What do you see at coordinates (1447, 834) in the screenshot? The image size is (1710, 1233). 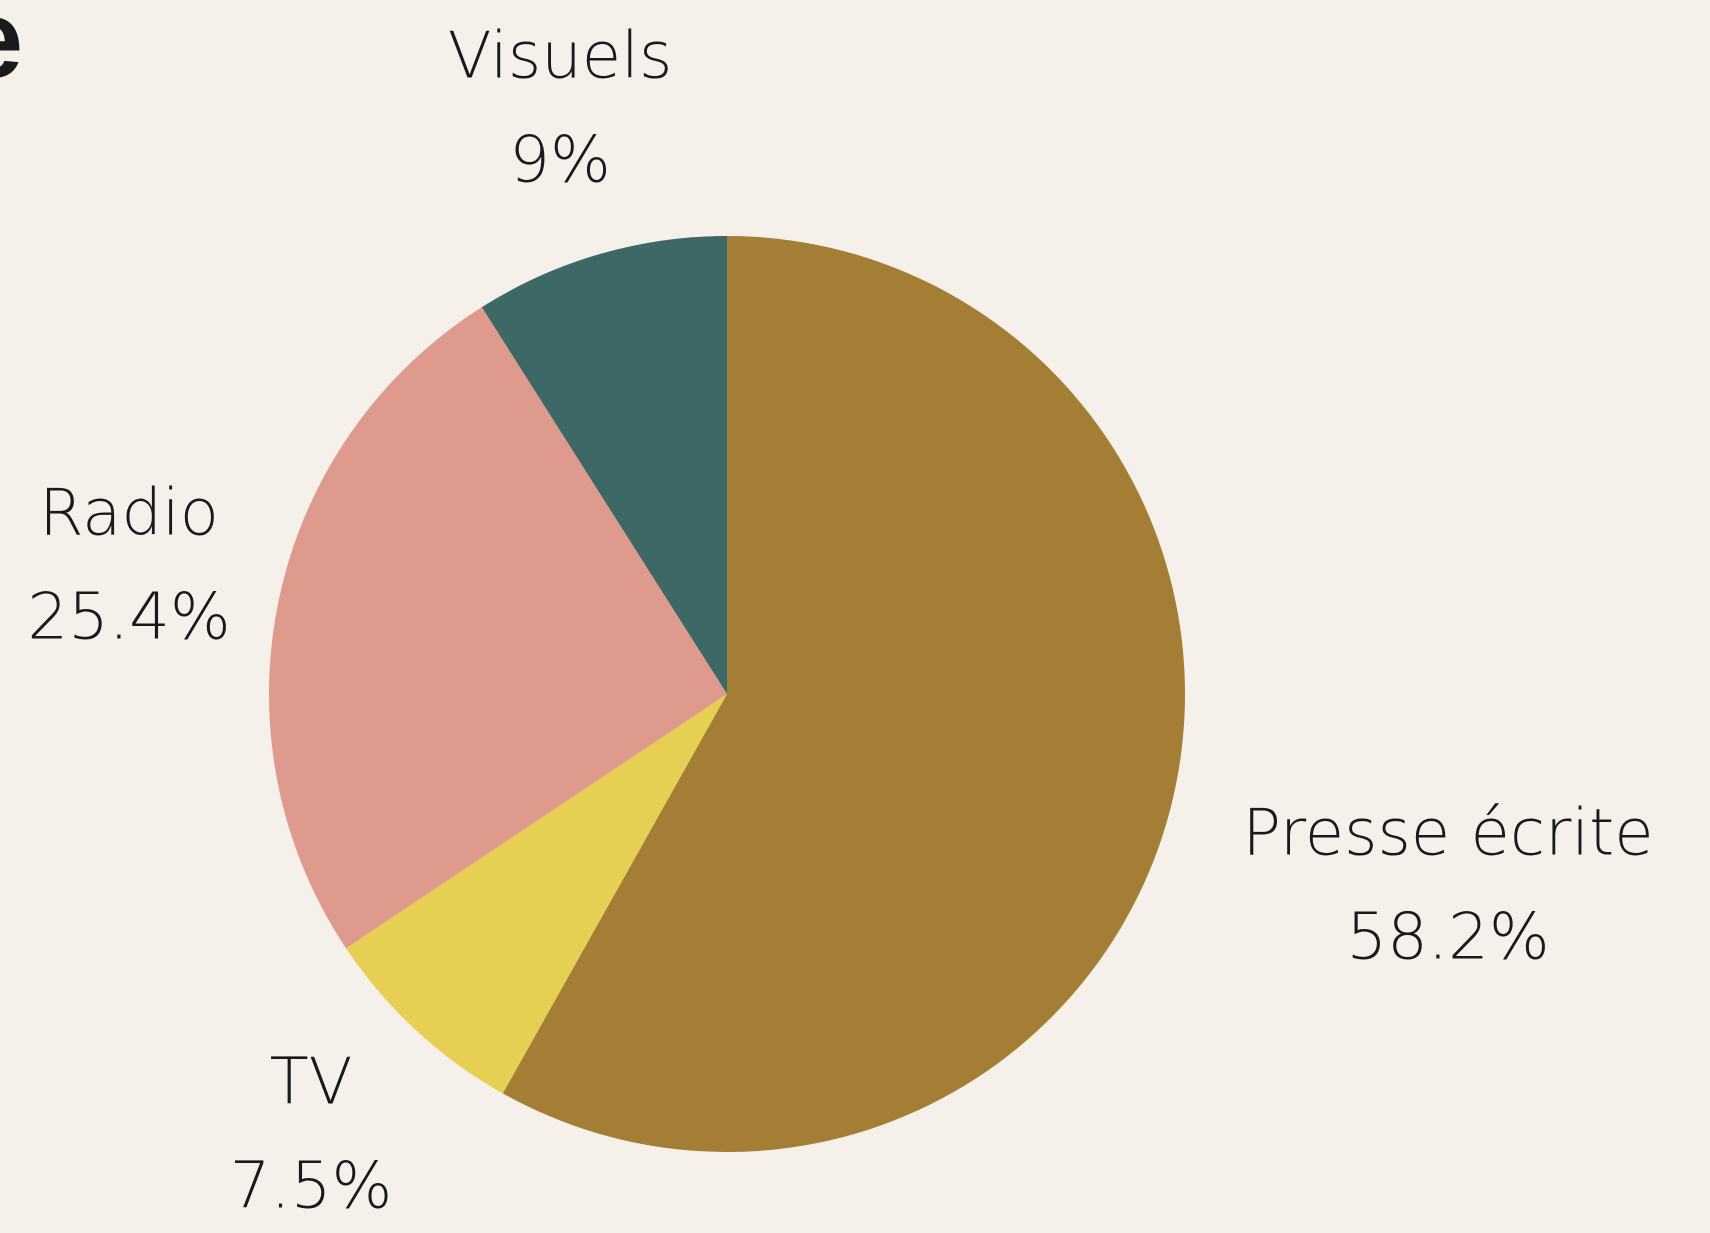 I see `slice-label: Presse écrite` at bounding box center [1447, 834].